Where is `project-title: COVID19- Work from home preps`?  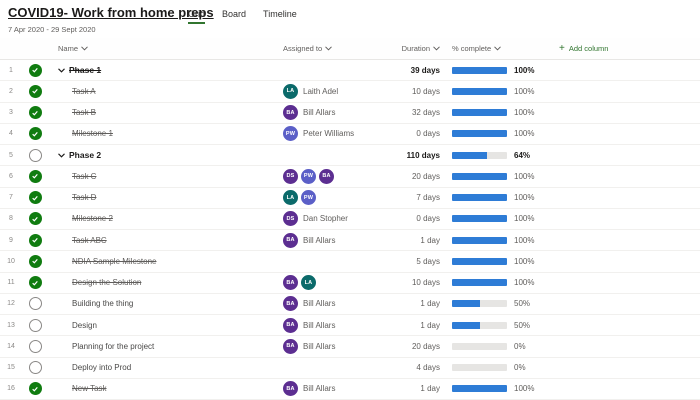 project-title: COVID19- Work from home preps is located at coordinates (111, 12).